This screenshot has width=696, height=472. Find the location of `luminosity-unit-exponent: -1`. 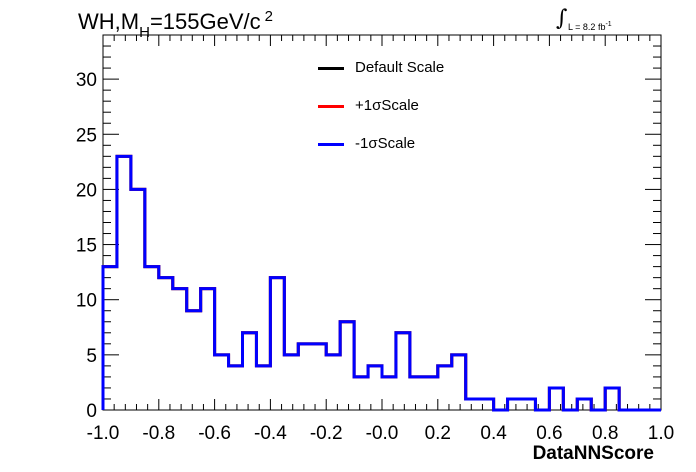

luminosity-unit-exponent: -1 is located at coordinates (608, 24).